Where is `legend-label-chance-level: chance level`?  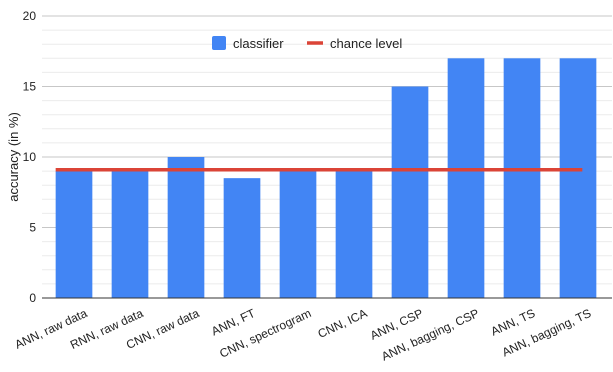
legend-label-chance-level: chance level is located at coordinates (366, 43).